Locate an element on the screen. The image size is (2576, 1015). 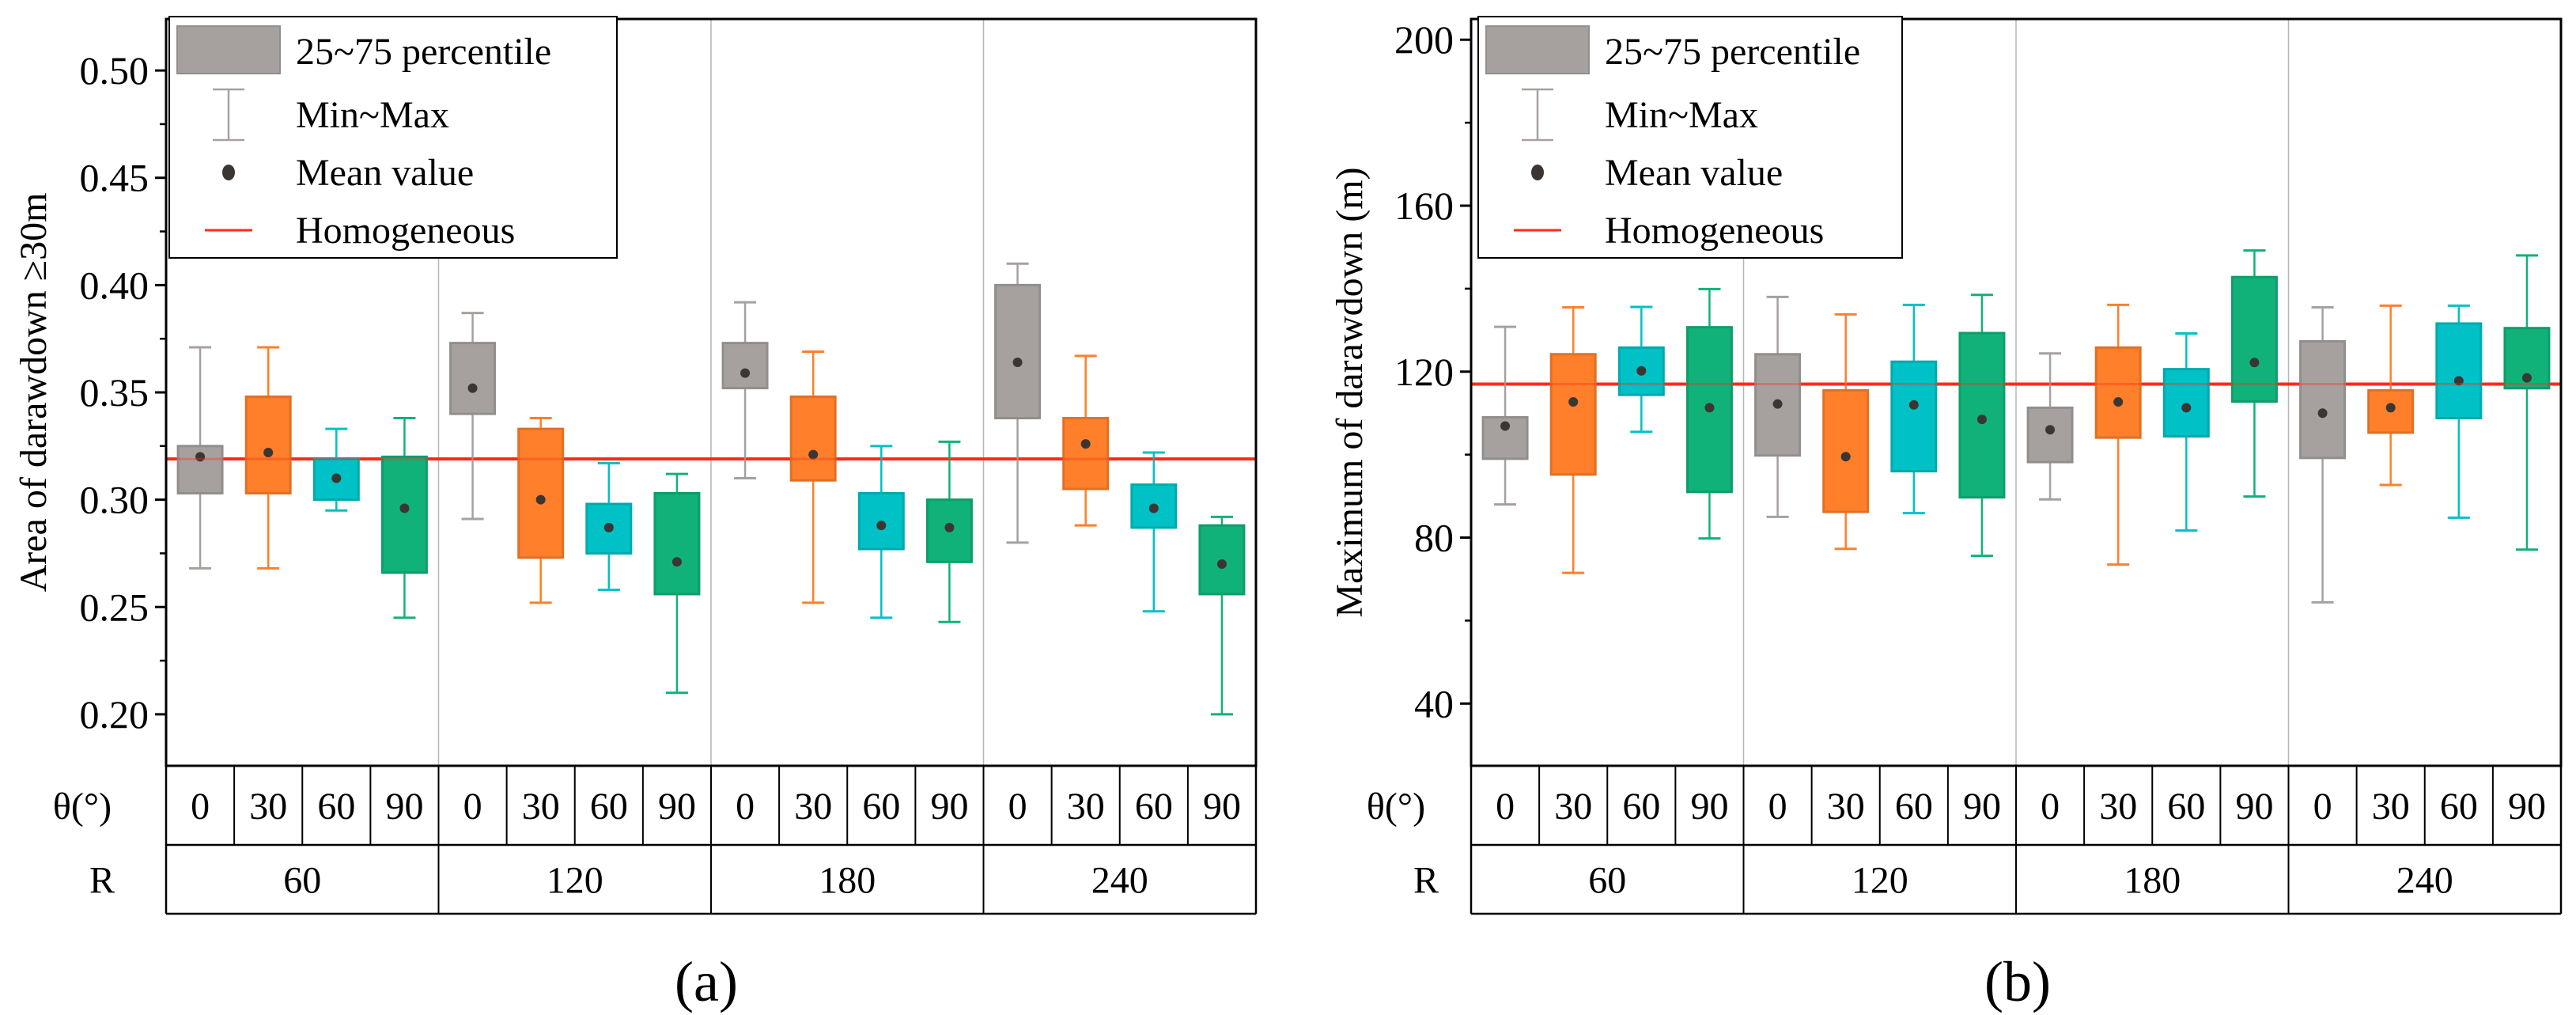
r-label: 120 is located at coordinates (575, 881).